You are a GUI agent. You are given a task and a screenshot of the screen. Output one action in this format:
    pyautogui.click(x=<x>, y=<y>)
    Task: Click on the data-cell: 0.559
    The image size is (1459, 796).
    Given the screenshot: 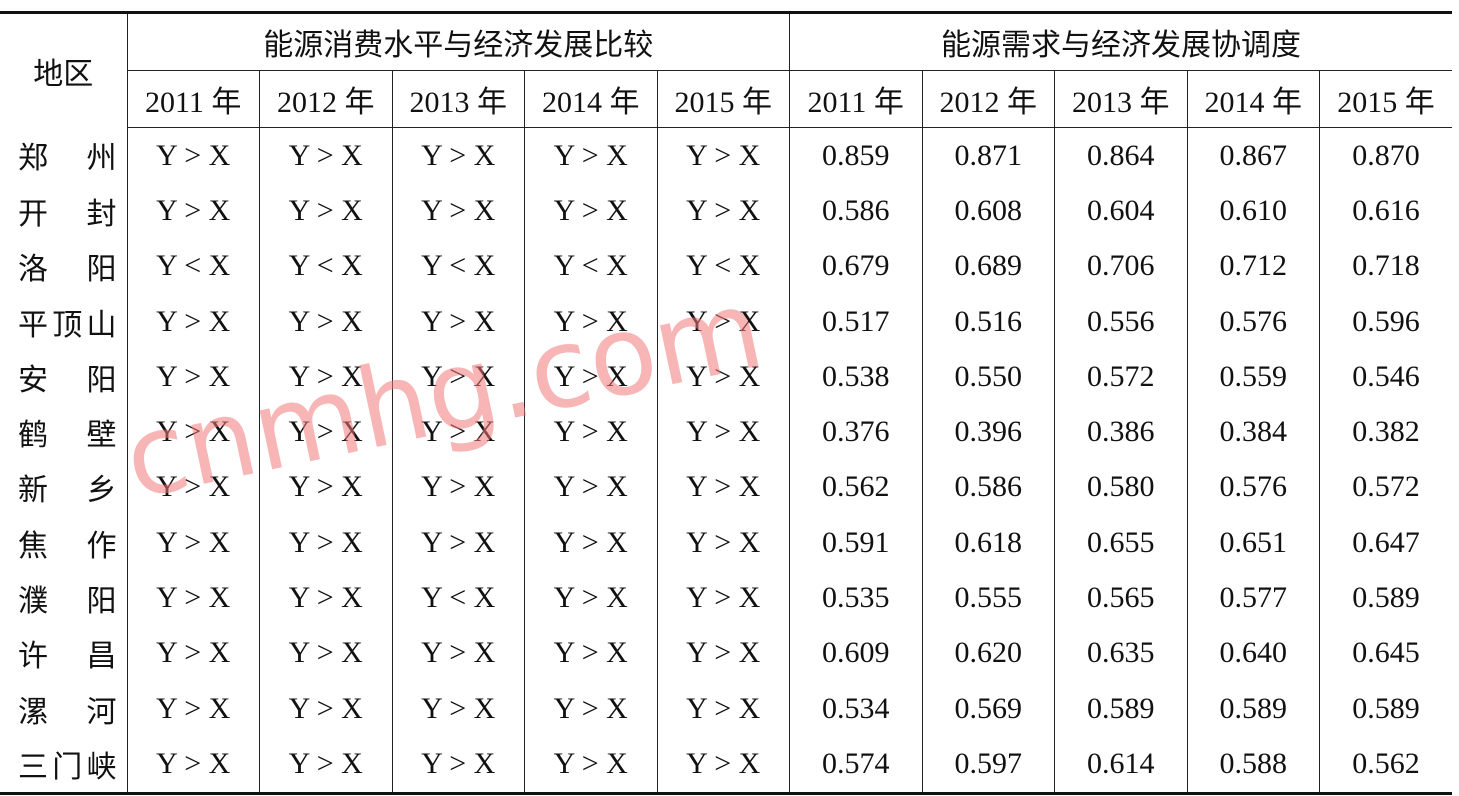 What is the action you would take?
    pyautogui.click(x=1253, y=377)
    